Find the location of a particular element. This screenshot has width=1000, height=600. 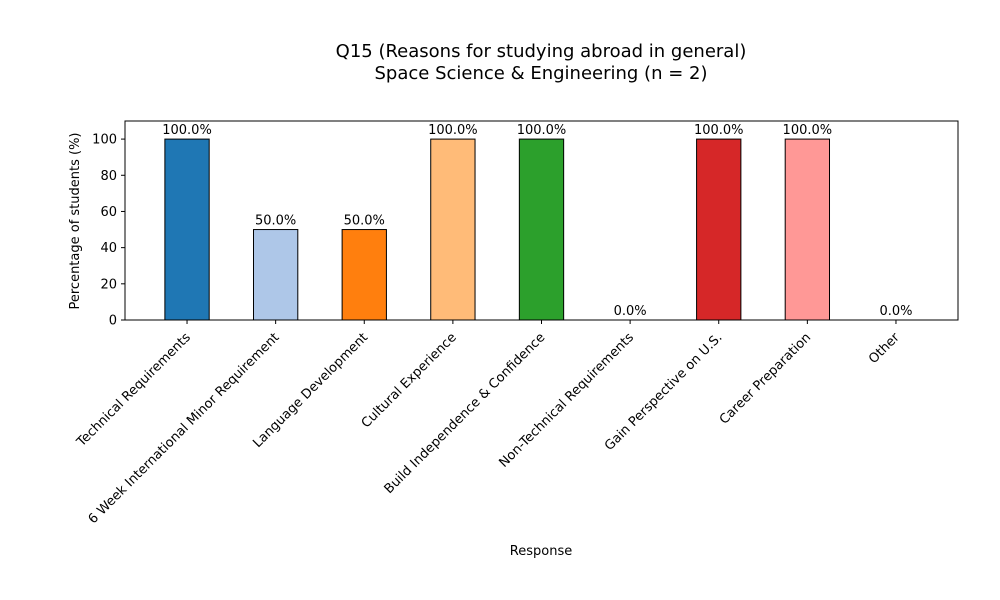

y-tick-label: 100 is located at coordinates (104, 140).